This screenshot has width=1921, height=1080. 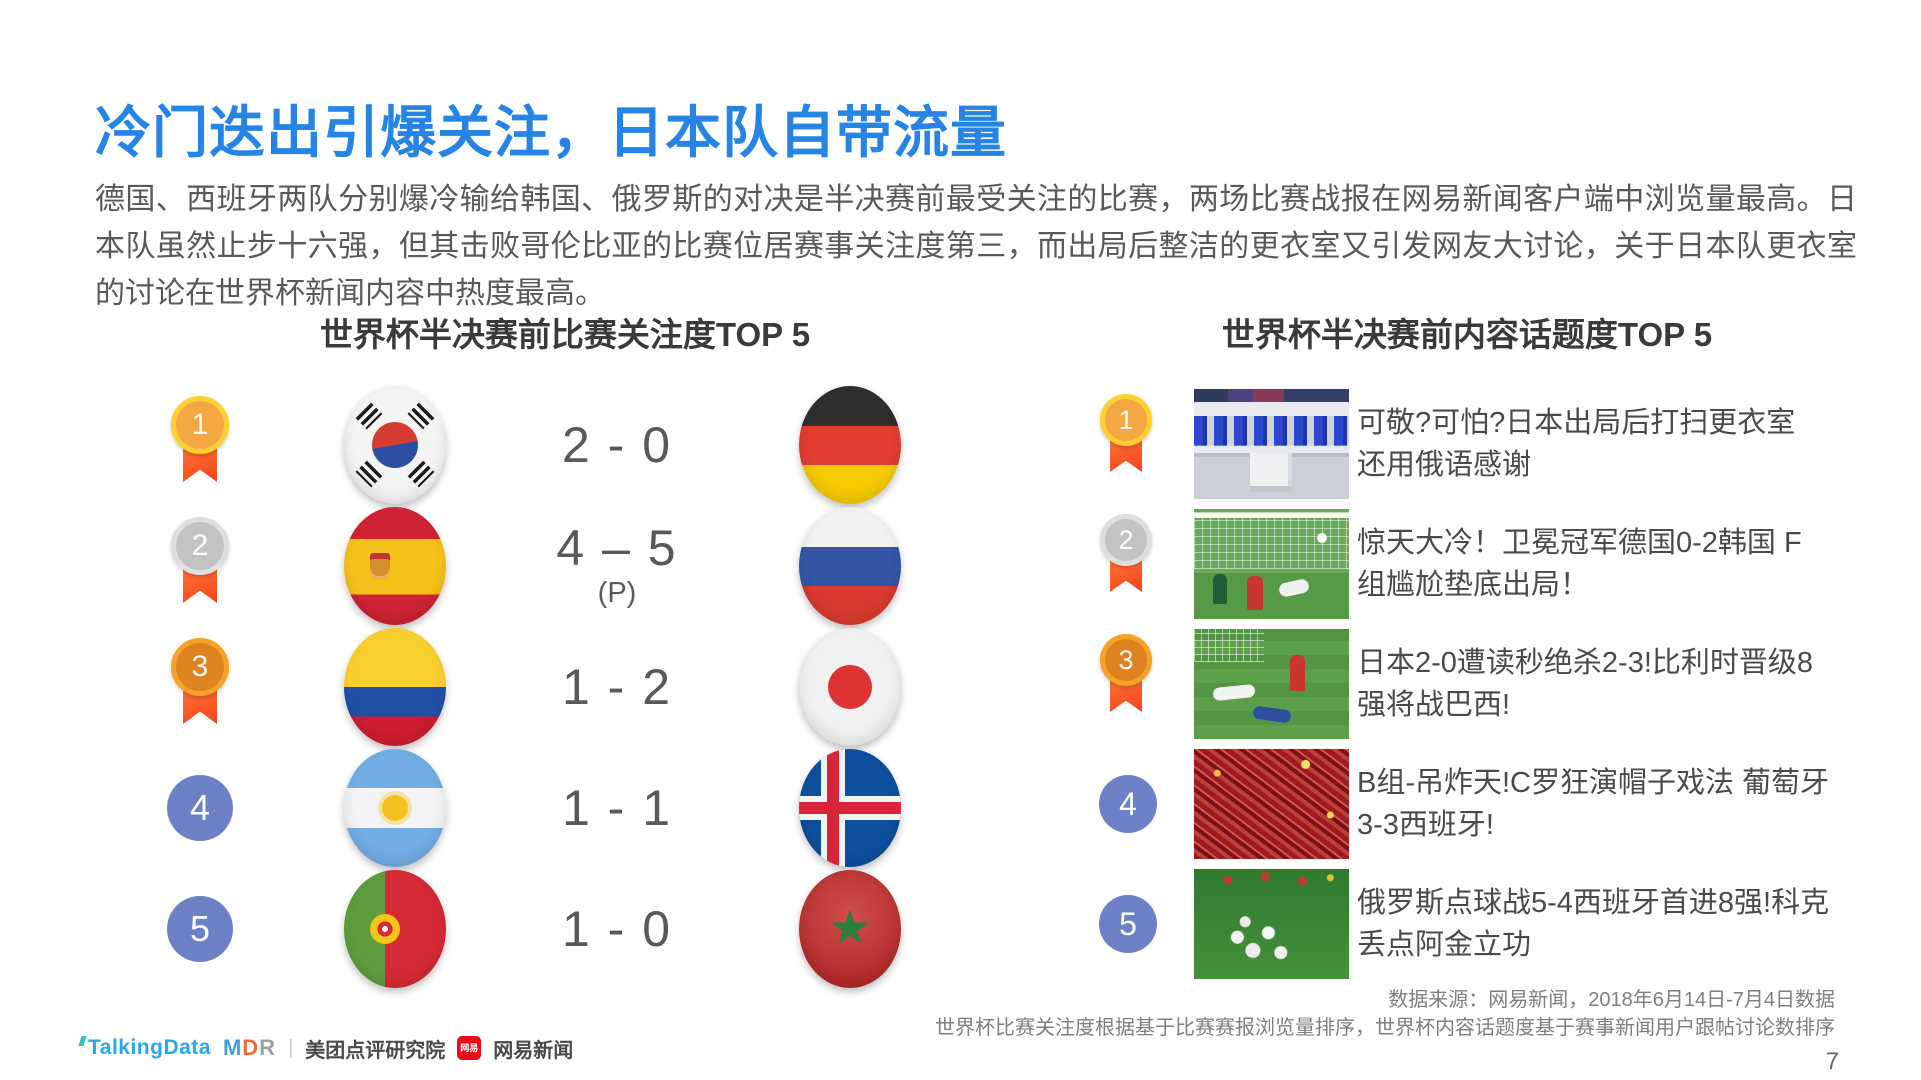 I want to click on flag-colombia-icon, so click(x=395, y=687).